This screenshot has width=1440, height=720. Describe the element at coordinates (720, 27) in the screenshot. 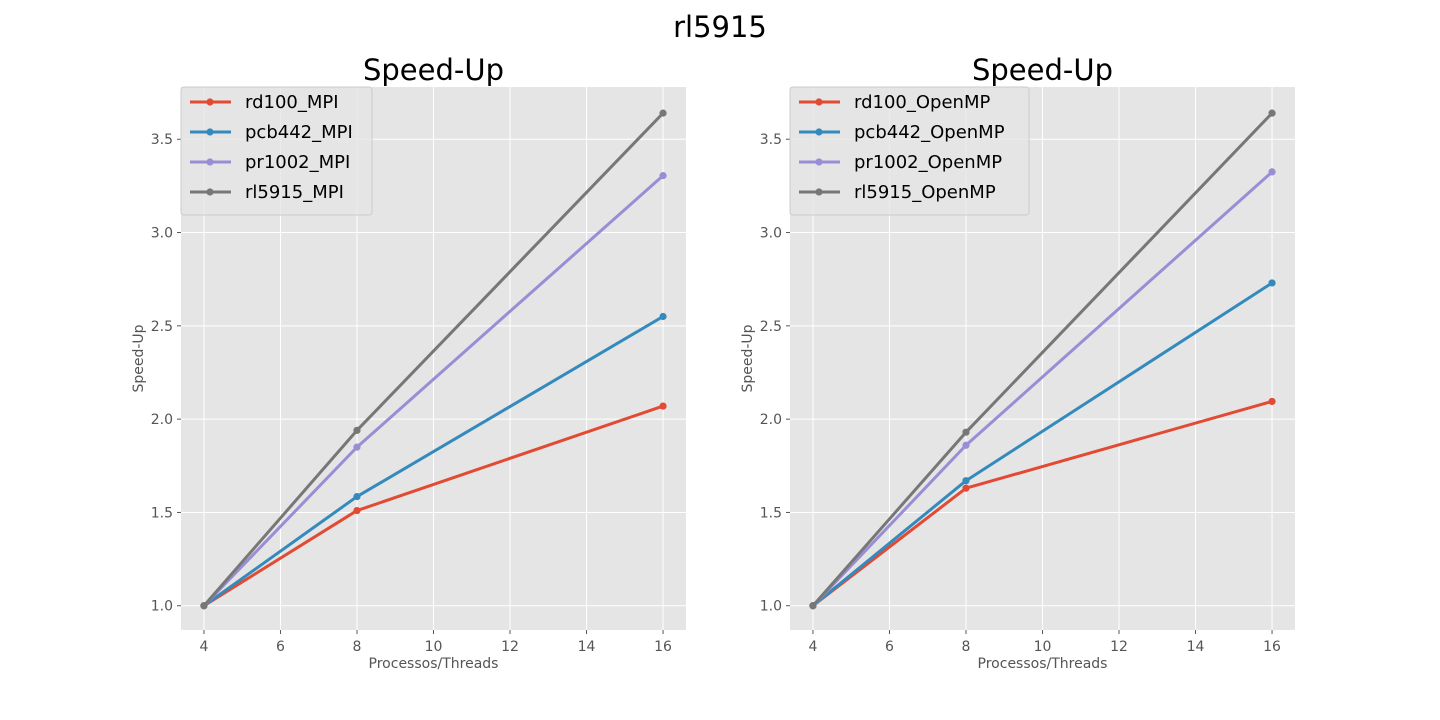

I see `figure-suptitle: rl5915` at that location.